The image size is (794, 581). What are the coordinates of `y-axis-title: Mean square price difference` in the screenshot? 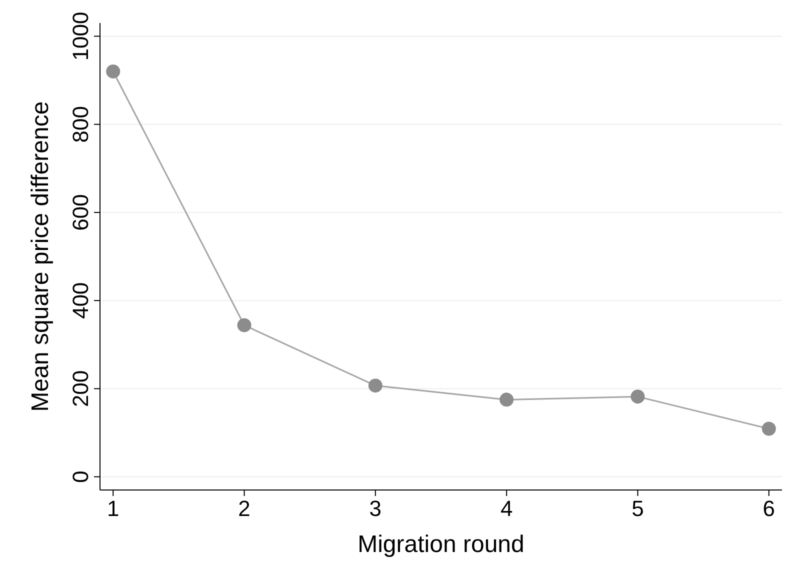 It's located at (40, 256).